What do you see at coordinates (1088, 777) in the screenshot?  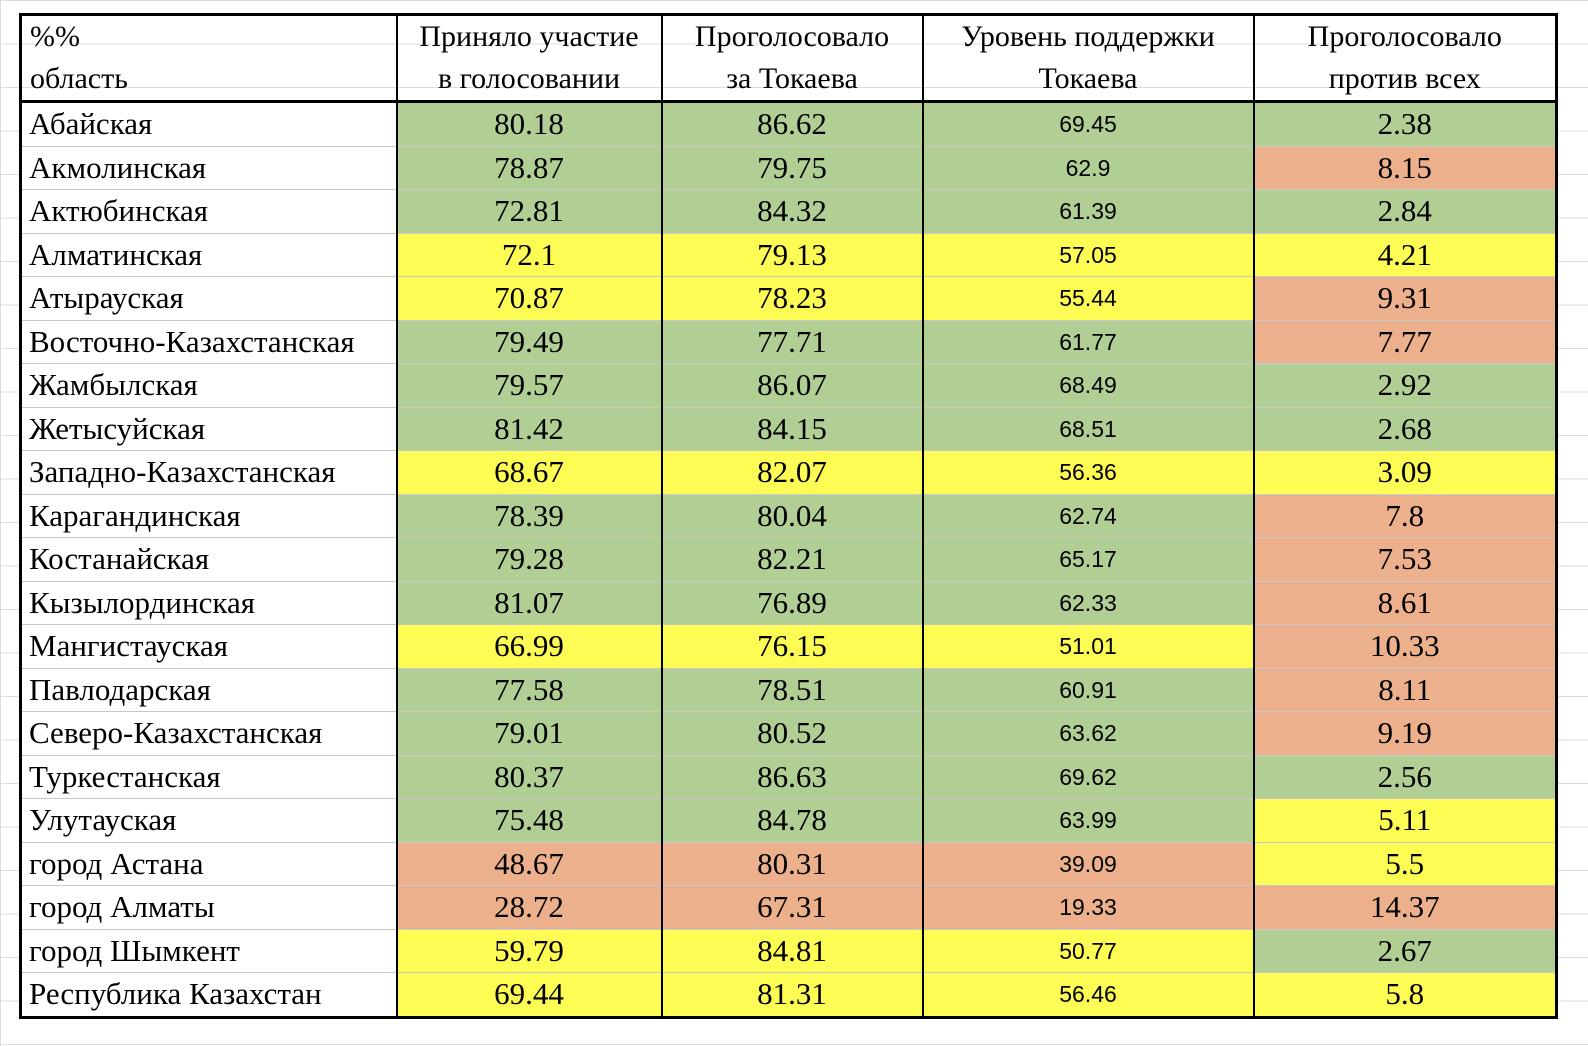 I see `cell-support-level: 69.62` at bounding box center [1088, 777].